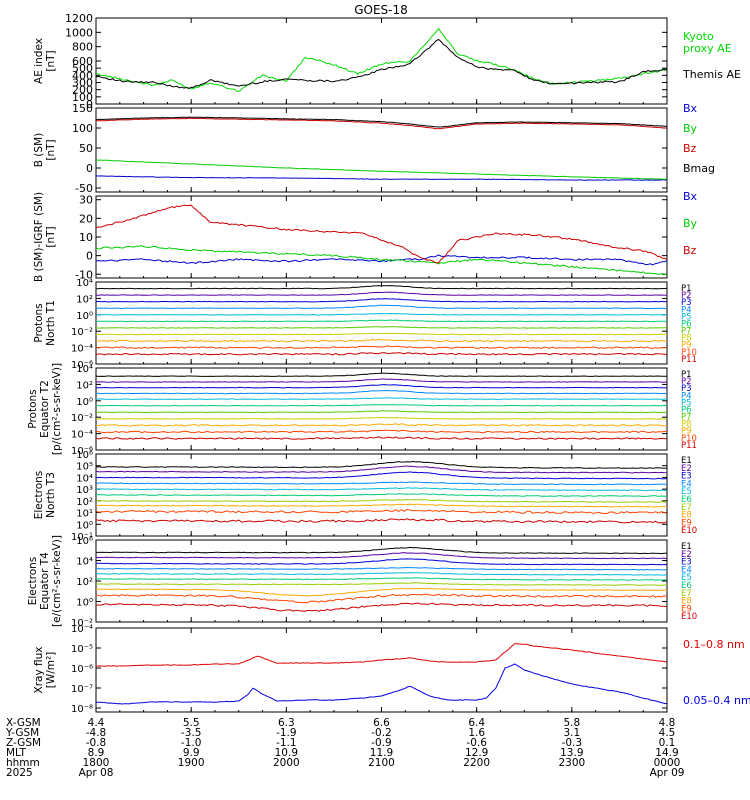 The height and width of the screenshot is (800, 750). Describe the element at coordinates (689, 353) in the screenshot. I see `channel-label-p10: P10` at that location.